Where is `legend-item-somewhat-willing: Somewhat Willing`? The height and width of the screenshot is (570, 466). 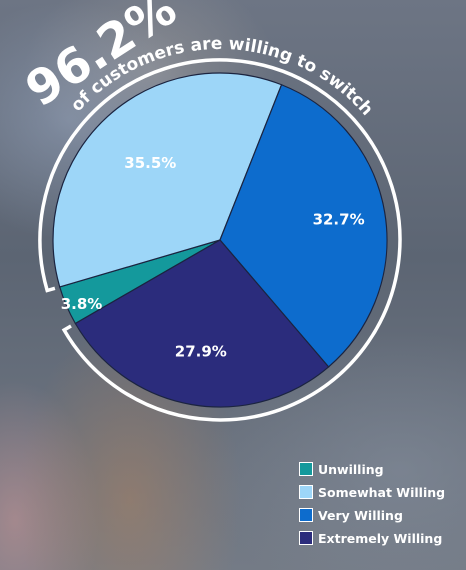 legend-item-somewhat-willing: Somewhat Willing is located at coordinates (372, 492).